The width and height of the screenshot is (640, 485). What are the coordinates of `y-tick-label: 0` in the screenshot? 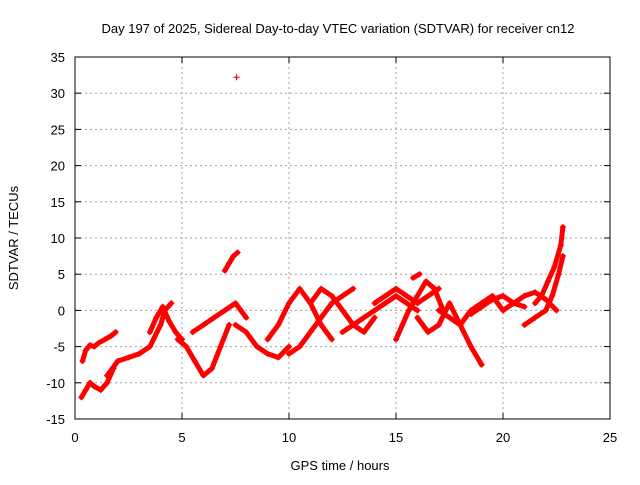 It's located at (61, 310).